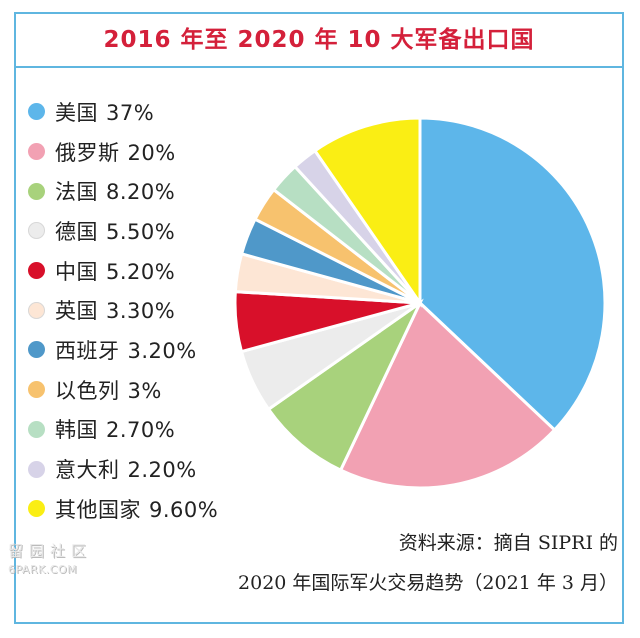 This screenshot has width=640, height=638. I want to click on legend-label: 俄罗斯 20%, so click(115, 152).